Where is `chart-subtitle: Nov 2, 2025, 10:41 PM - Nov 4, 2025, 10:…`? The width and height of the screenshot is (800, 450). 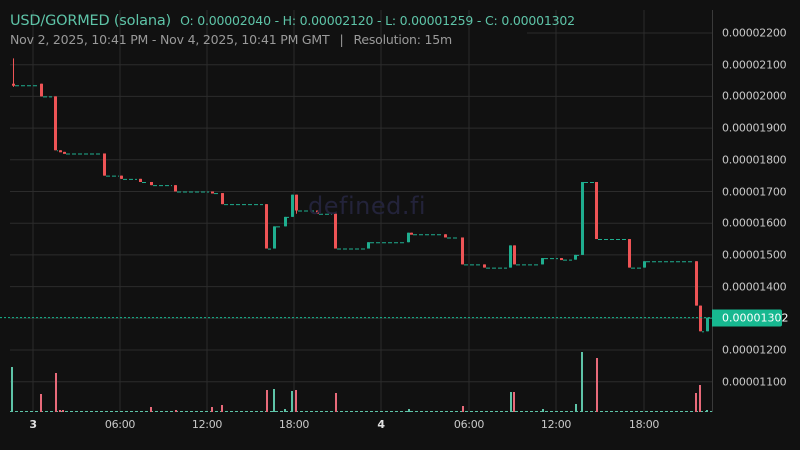
chart-subtitle: Nov 2, 2025, 10:41 PM - Nov 4, 2025, 10:… is located at coordinates (231, 39).